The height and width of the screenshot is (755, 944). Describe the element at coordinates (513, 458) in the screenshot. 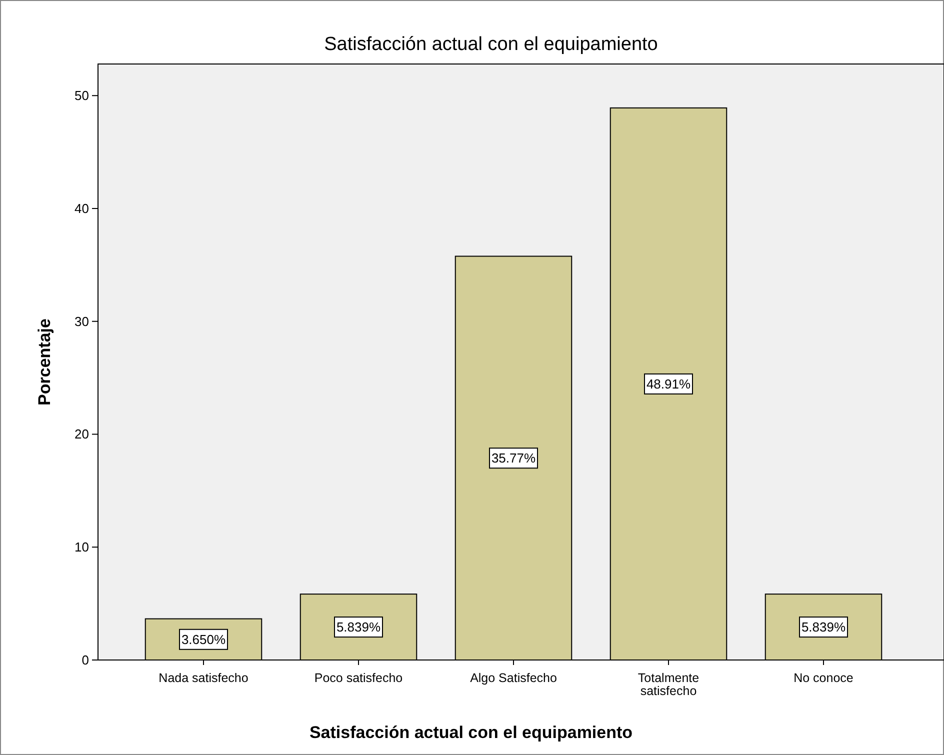

I see `data-label: 35.77%` at that location.